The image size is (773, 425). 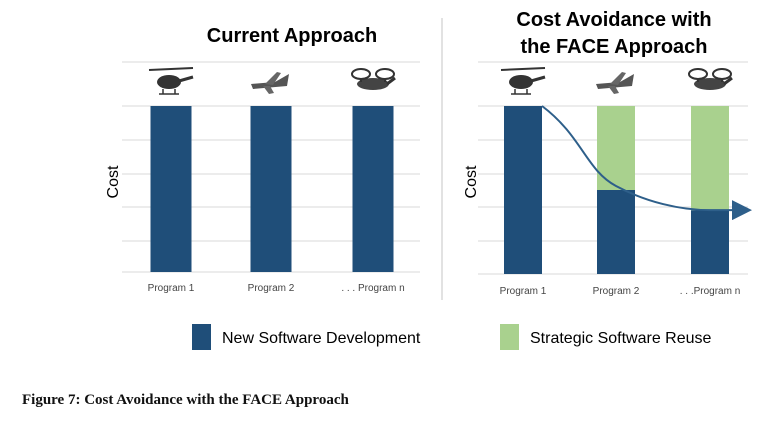 I want to click on legend-label-new-development: New Software Development, so click(x=321, y=338).